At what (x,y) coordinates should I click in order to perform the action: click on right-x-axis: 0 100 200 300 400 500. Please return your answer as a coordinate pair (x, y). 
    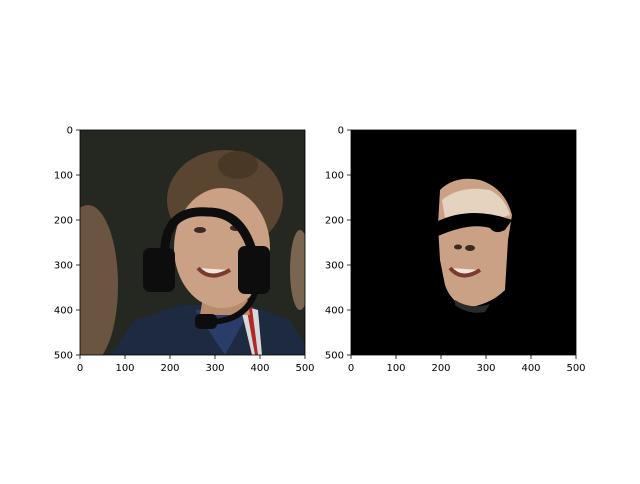
    Looking at the image, I should click on (467, 364).